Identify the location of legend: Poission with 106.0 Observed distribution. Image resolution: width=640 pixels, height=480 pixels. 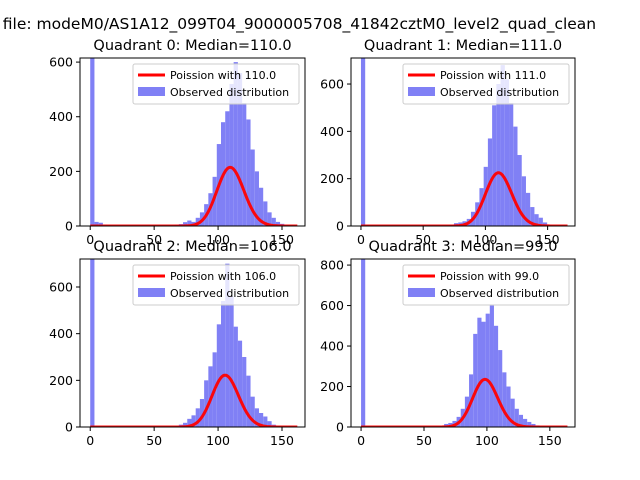
(216, 285).